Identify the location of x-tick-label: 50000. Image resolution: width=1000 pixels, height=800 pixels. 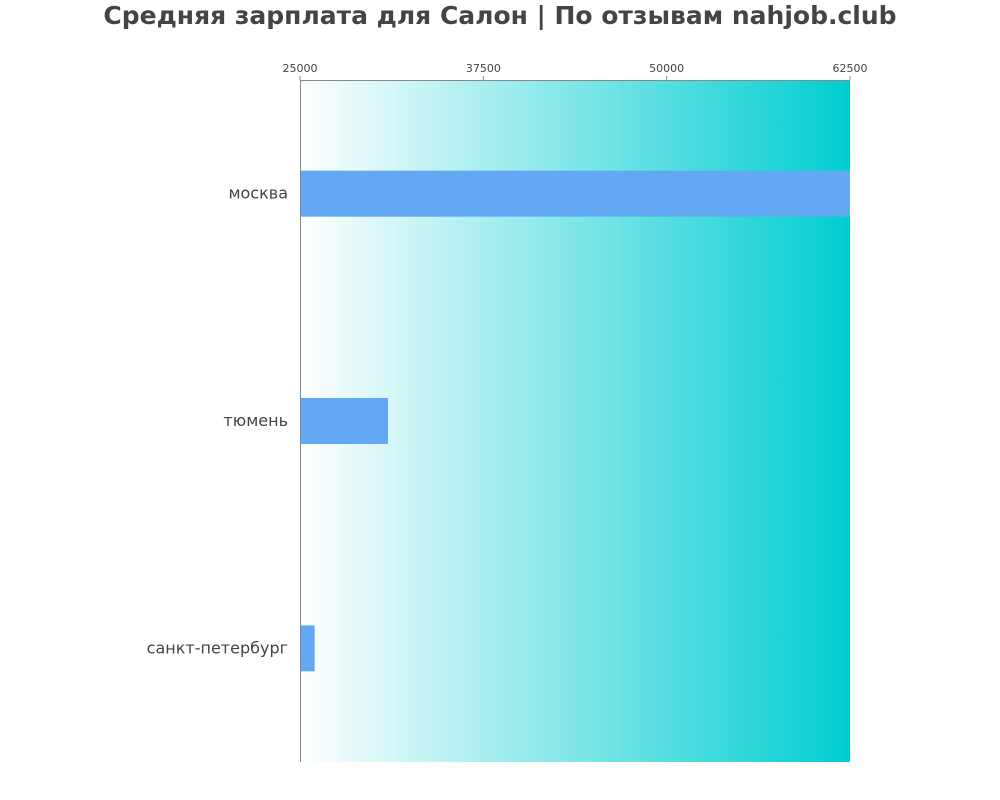
(666, 68).